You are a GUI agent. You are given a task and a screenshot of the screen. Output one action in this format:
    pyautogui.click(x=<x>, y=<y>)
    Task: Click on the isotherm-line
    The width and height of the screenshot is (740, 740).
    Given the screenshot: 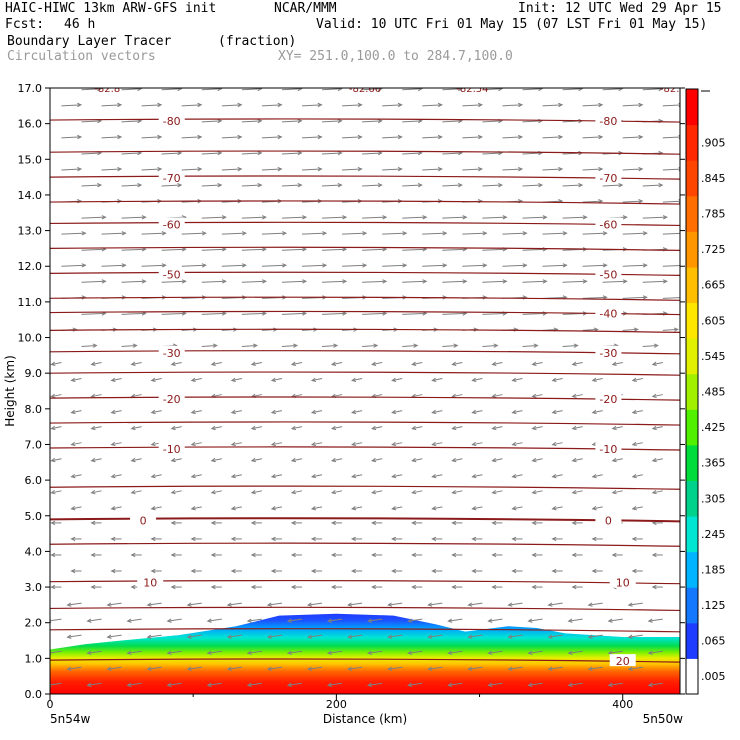 What is the action you would take?
    pyautogui.click(x=365, y=423)
    